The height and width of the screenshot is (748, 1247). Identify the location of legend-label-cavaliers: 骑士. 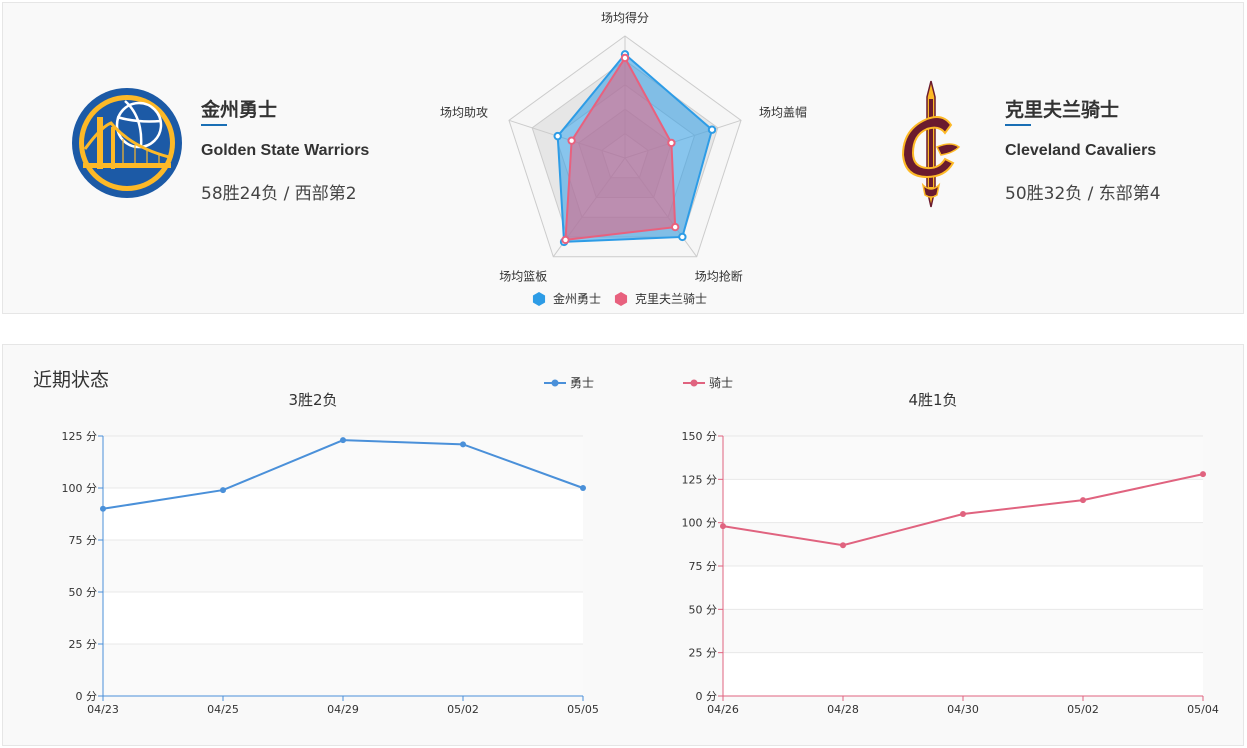
(721, 383).